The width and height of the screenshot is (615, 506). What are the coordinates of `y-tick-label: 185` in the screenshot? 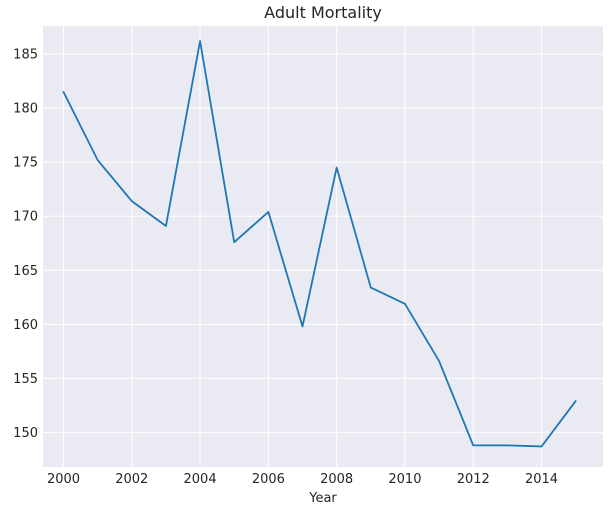 It's located at (25, 55).